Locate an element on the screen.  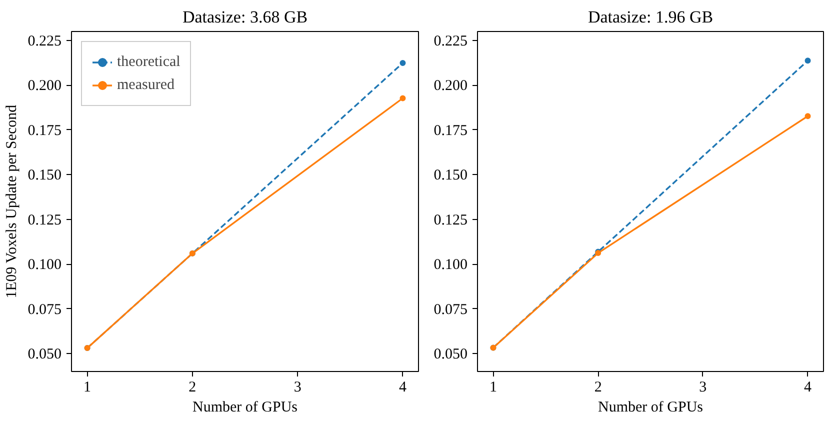
chart-title: Datasize: 3.68 GB is located at coordinates (245, 17).